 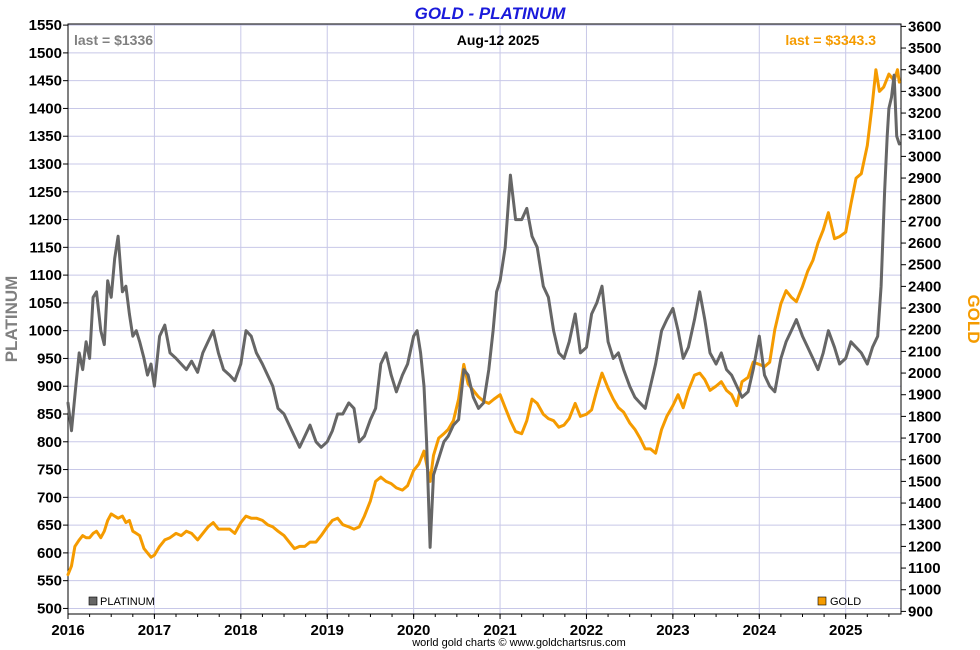 What do you see at coordinates (49, 553) in the screenshot?
I see `left-tick-label: 600` at bounding box center [49, 553].